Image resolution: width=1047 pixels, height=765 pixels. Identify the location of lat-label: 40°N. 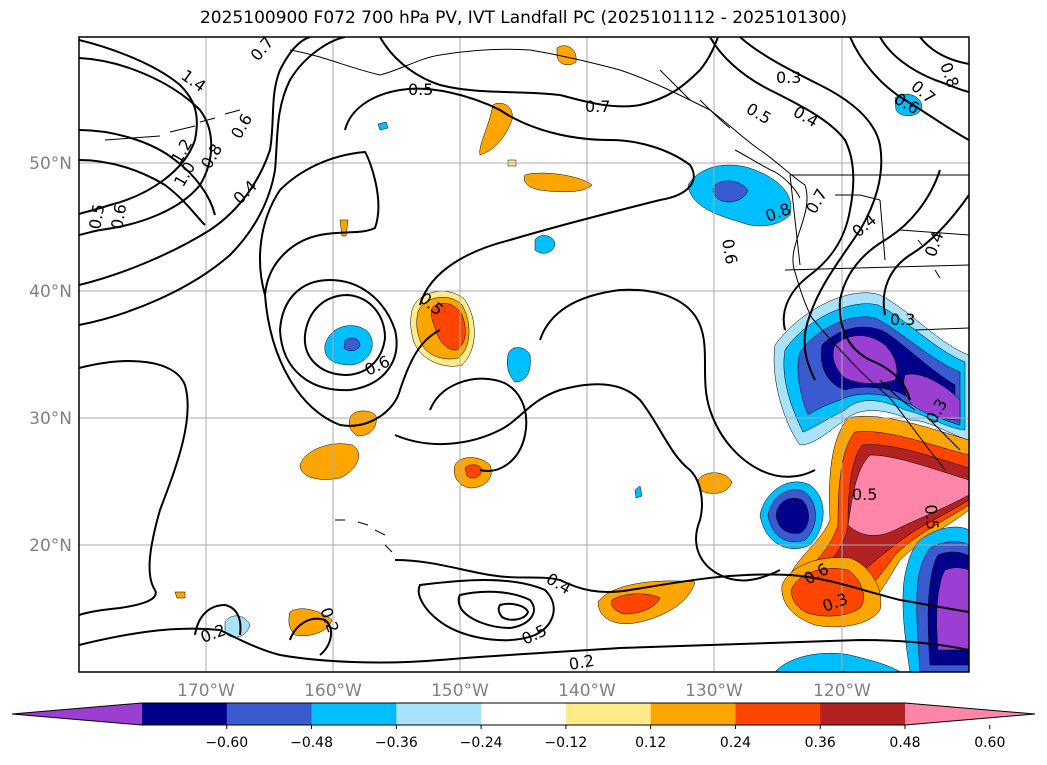
(50, 292).